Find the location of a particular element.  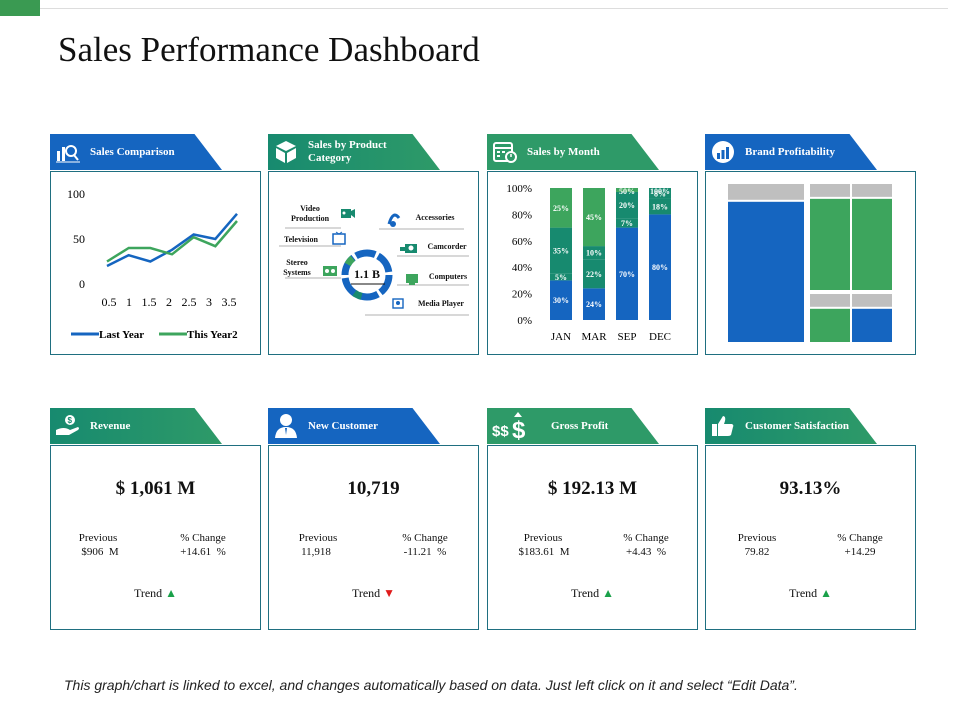

television-icon is located at coordinates (339, 238).